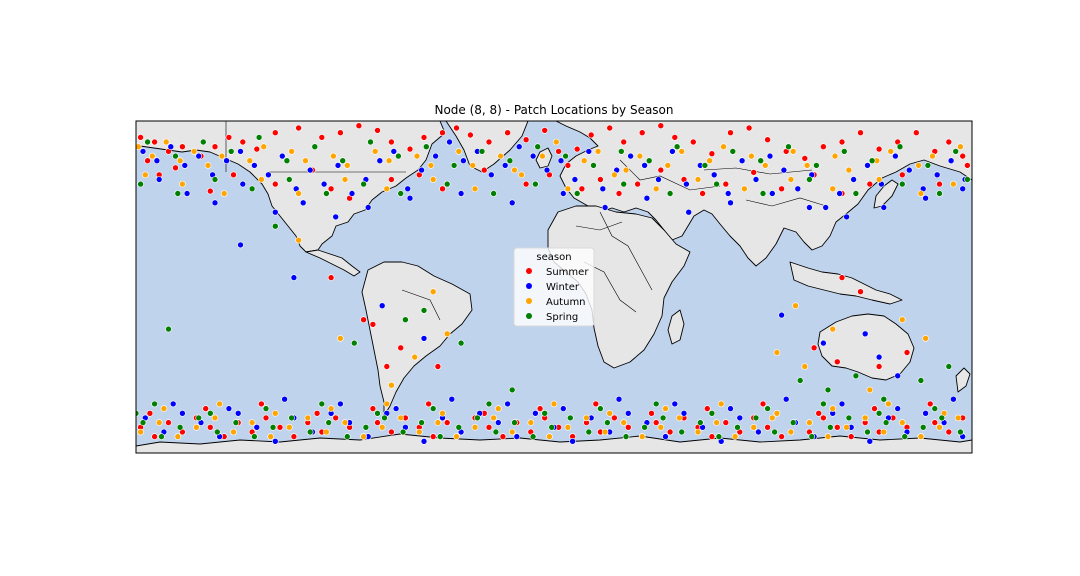  What do you see at coordinates (529, 286) in the screenshot?
I see `legend-marker-winter` at bounding box center [529, 286].